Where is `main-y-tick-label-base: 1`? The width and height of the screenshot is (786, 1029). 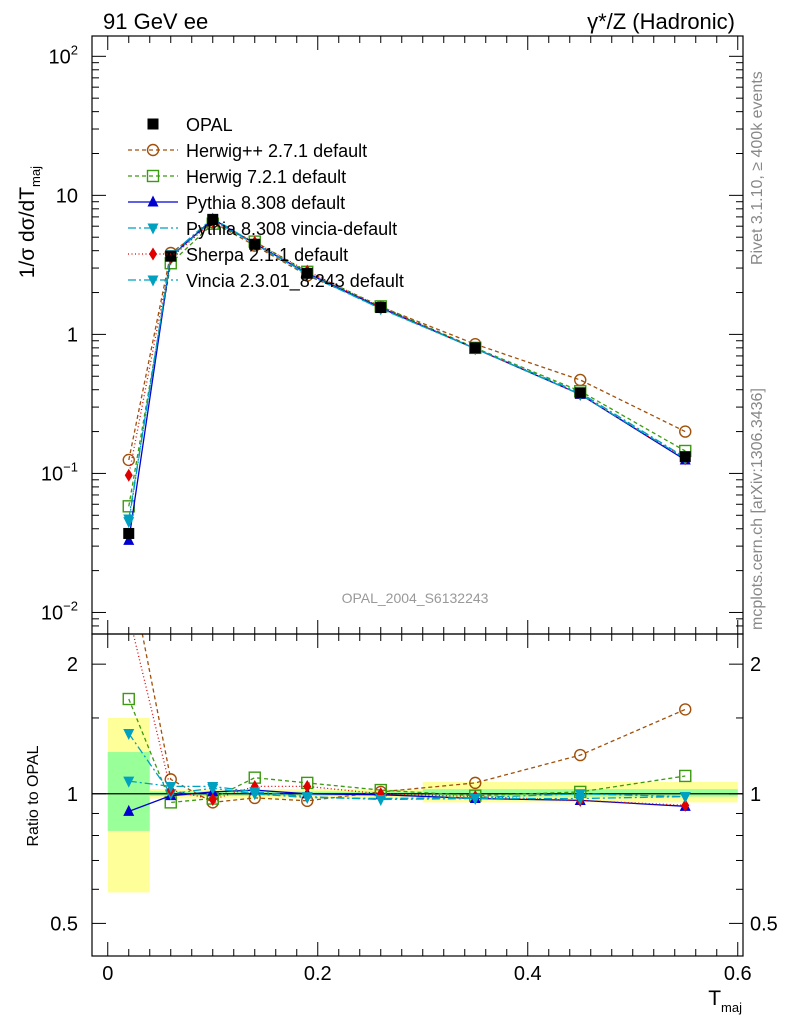 main-y-tick-label-base: 1 is located at coordinates (72, 335).